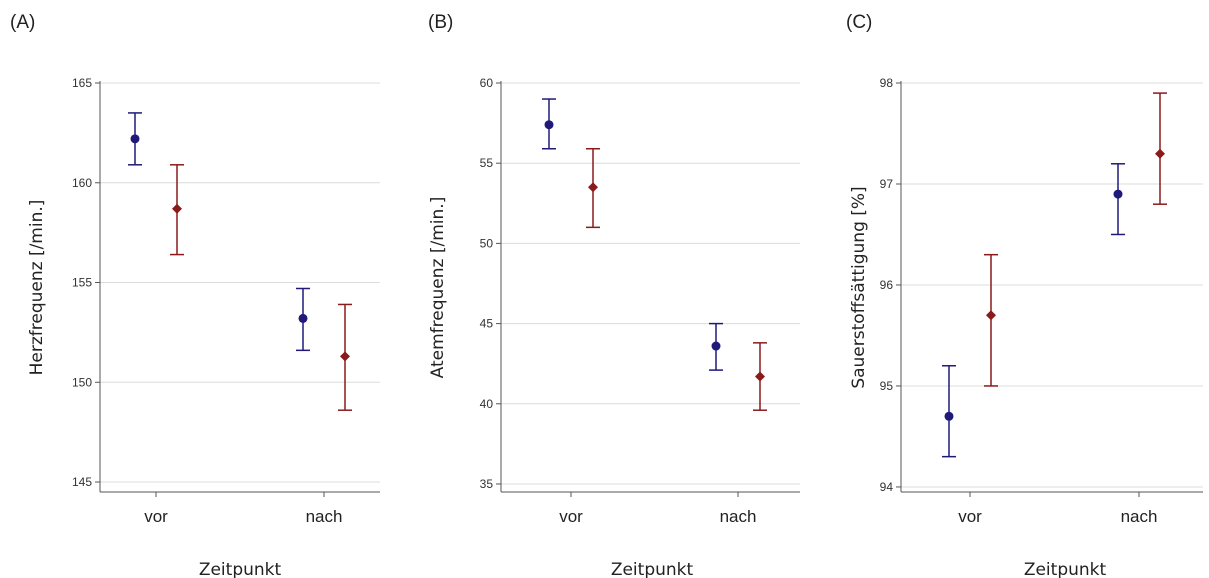 Image resolution: width=1209 pixels, height=578 pixels. I want to click on y-axis-title: Atemfrequenz [/min.], so click(438, 288).